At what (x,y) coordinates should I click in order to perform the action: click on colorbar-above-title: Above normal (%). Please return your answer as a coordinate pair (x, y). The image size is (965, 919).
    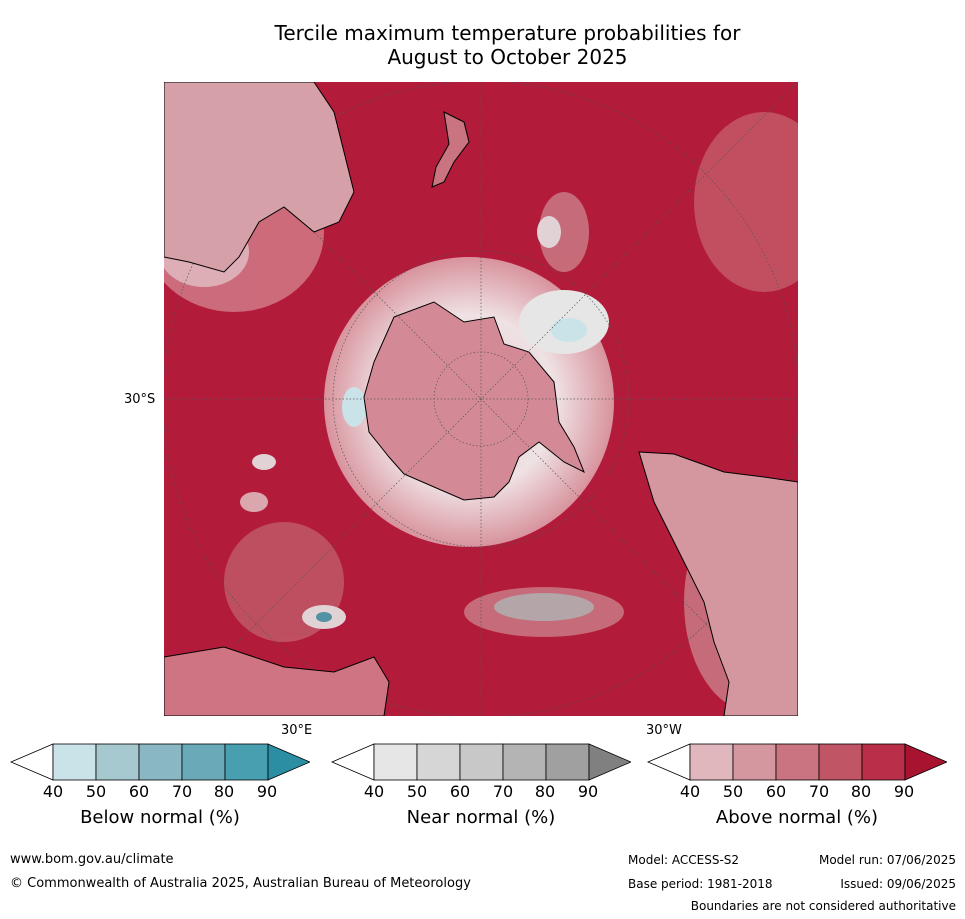
    Looking at the image, I should click on (797, 817).